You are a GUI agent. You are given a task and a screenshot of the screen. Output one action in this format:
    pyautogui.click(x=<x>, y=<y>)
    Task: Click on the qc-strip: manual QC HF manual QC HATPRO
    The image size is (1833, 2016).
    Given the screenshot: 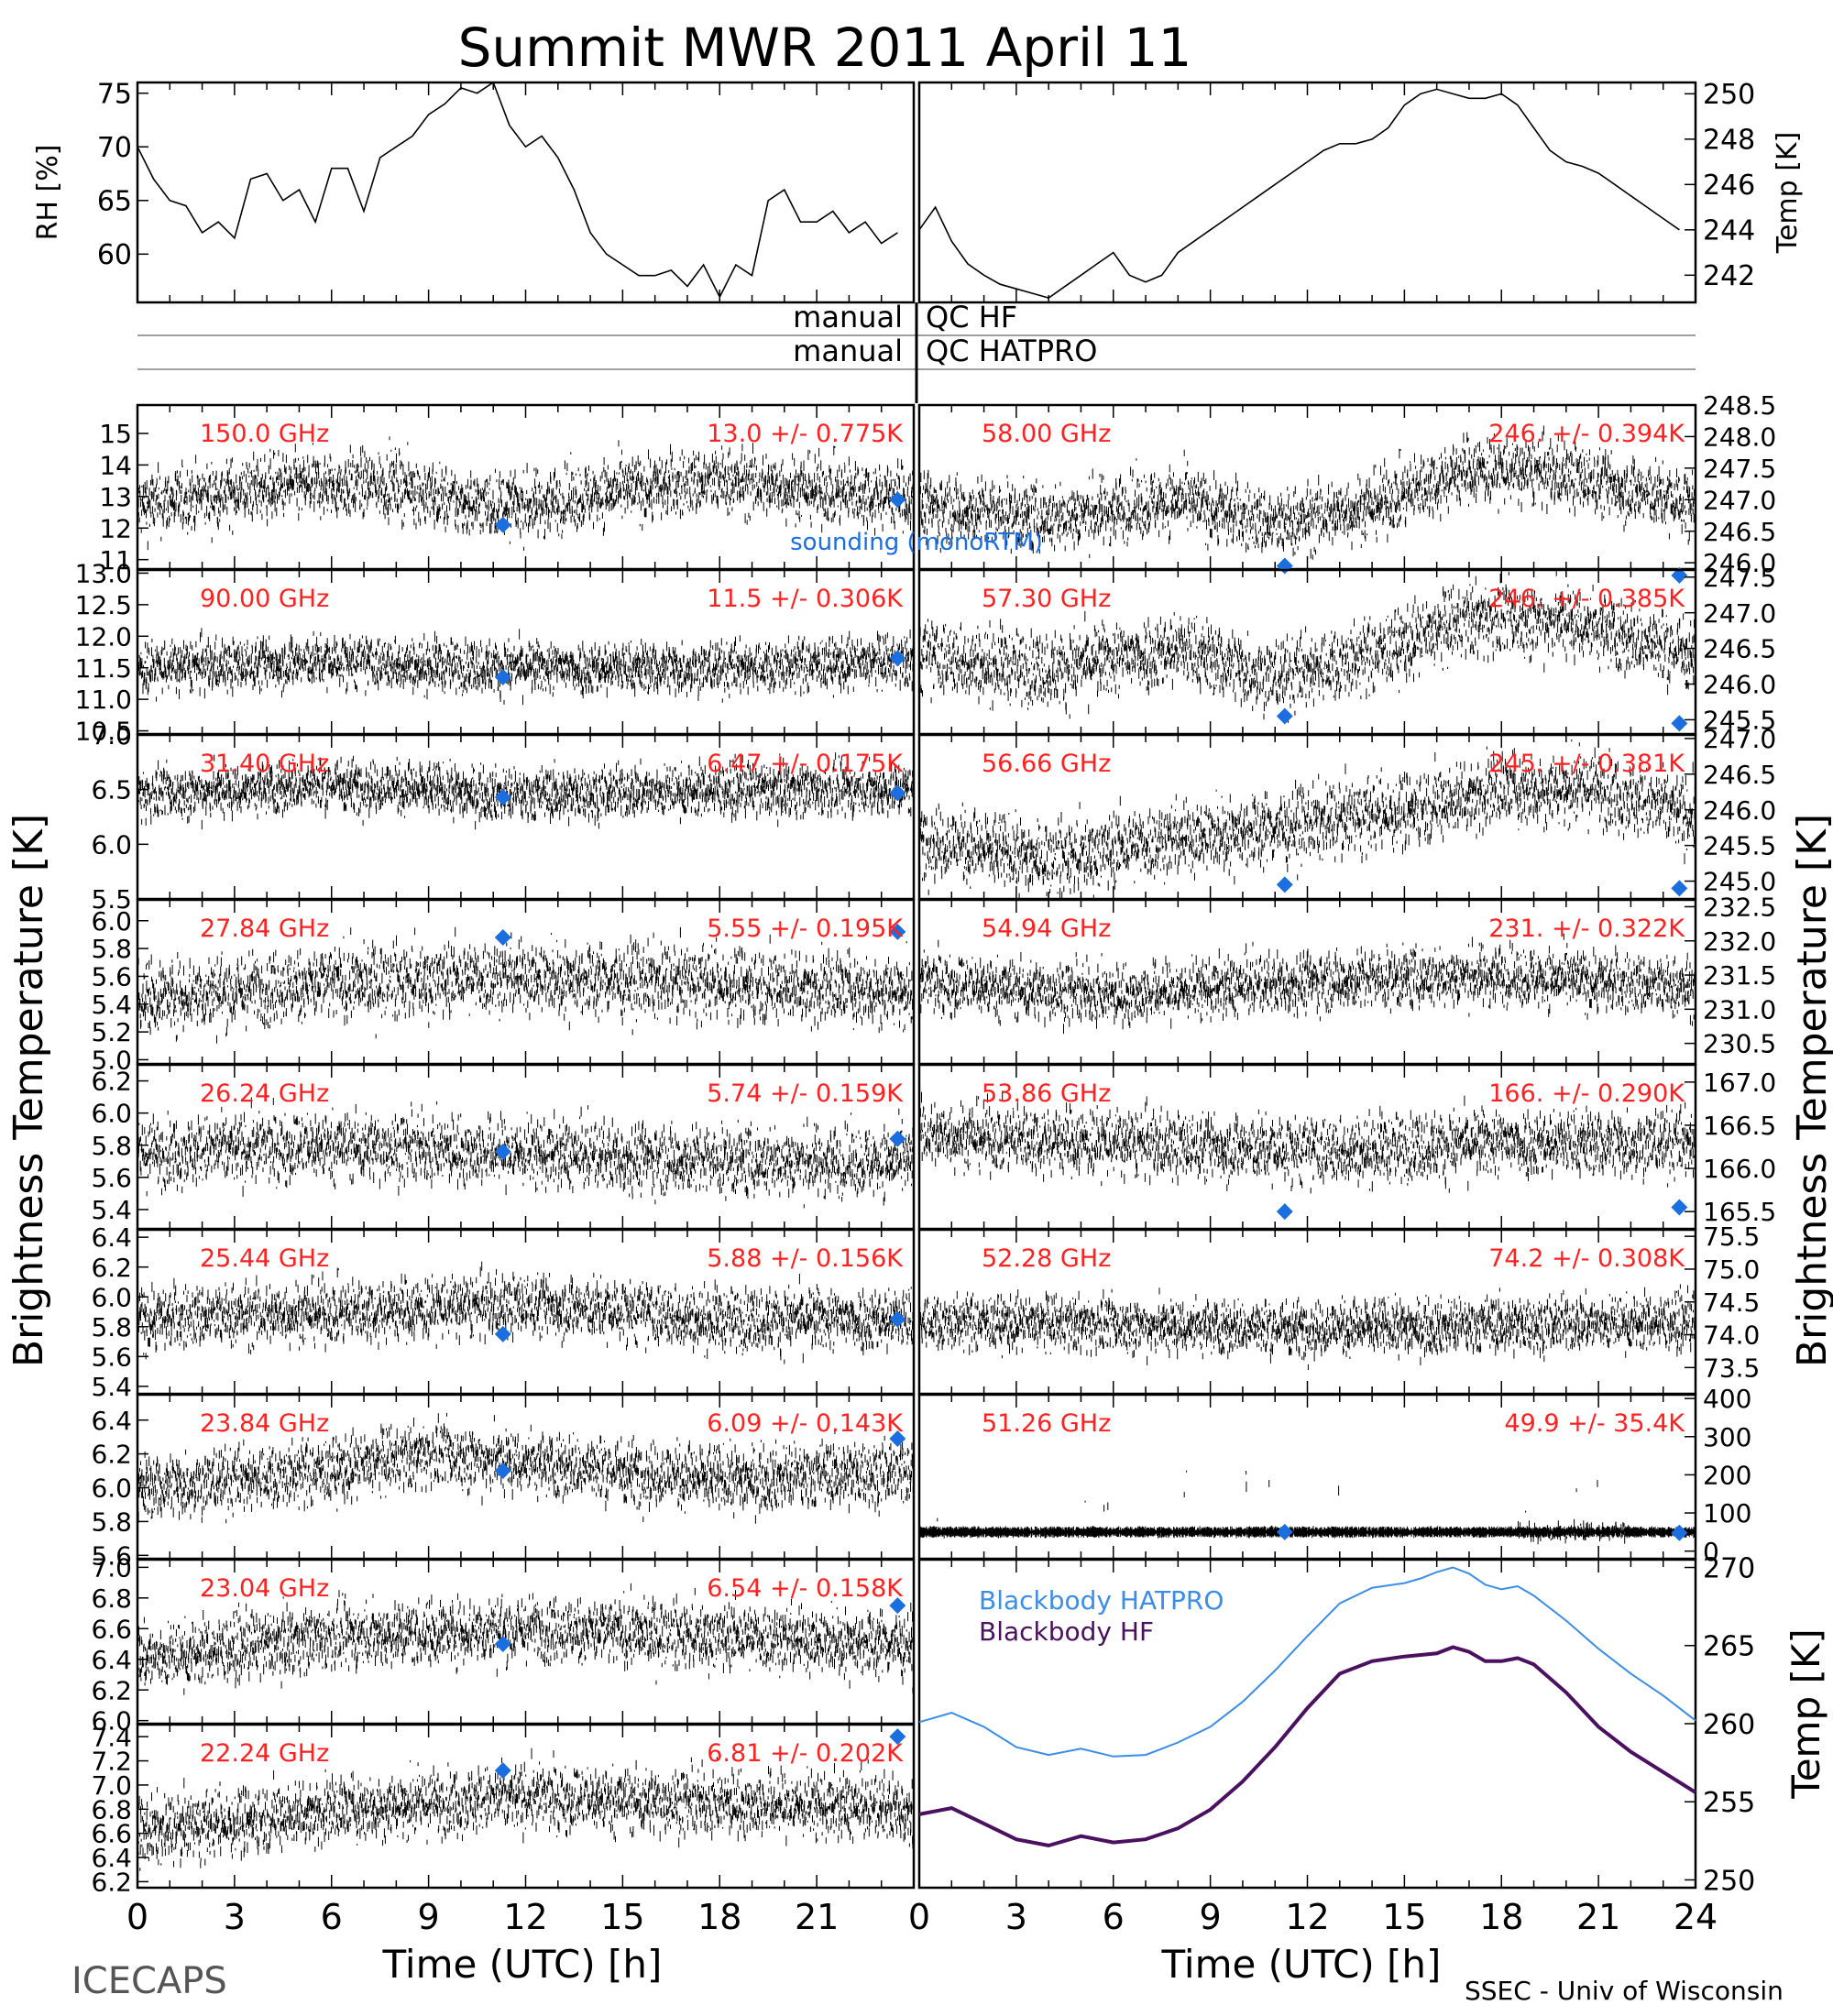 What is the action you would take?
    pyautogui.click(x=916, y=351)
    